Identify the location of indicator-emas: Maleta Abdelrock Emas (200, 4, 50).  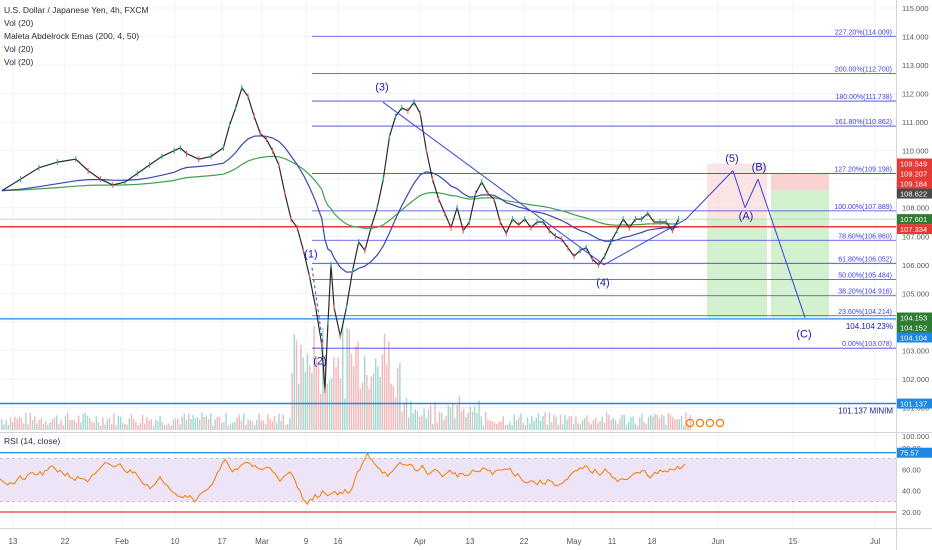
(72, 36).